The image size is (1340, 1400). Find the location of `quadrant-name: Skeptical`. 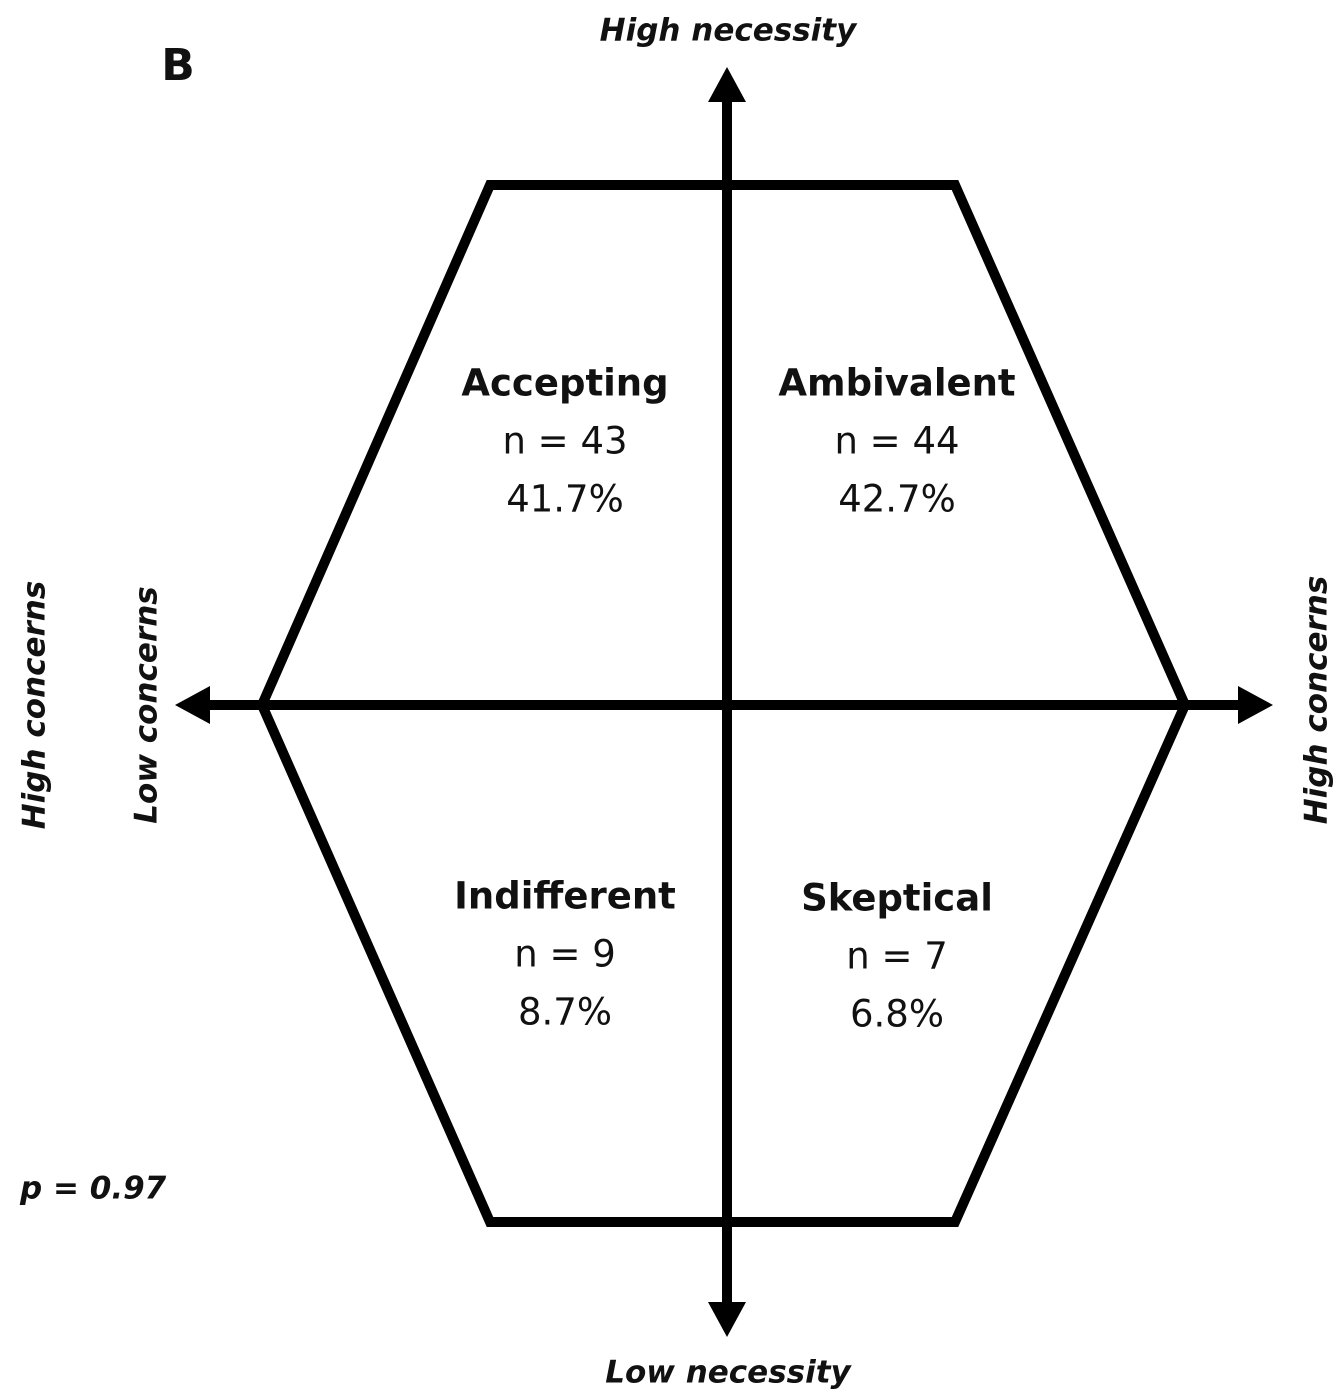

quadrant-name: Skeptical is located at coordinates (897, 898).